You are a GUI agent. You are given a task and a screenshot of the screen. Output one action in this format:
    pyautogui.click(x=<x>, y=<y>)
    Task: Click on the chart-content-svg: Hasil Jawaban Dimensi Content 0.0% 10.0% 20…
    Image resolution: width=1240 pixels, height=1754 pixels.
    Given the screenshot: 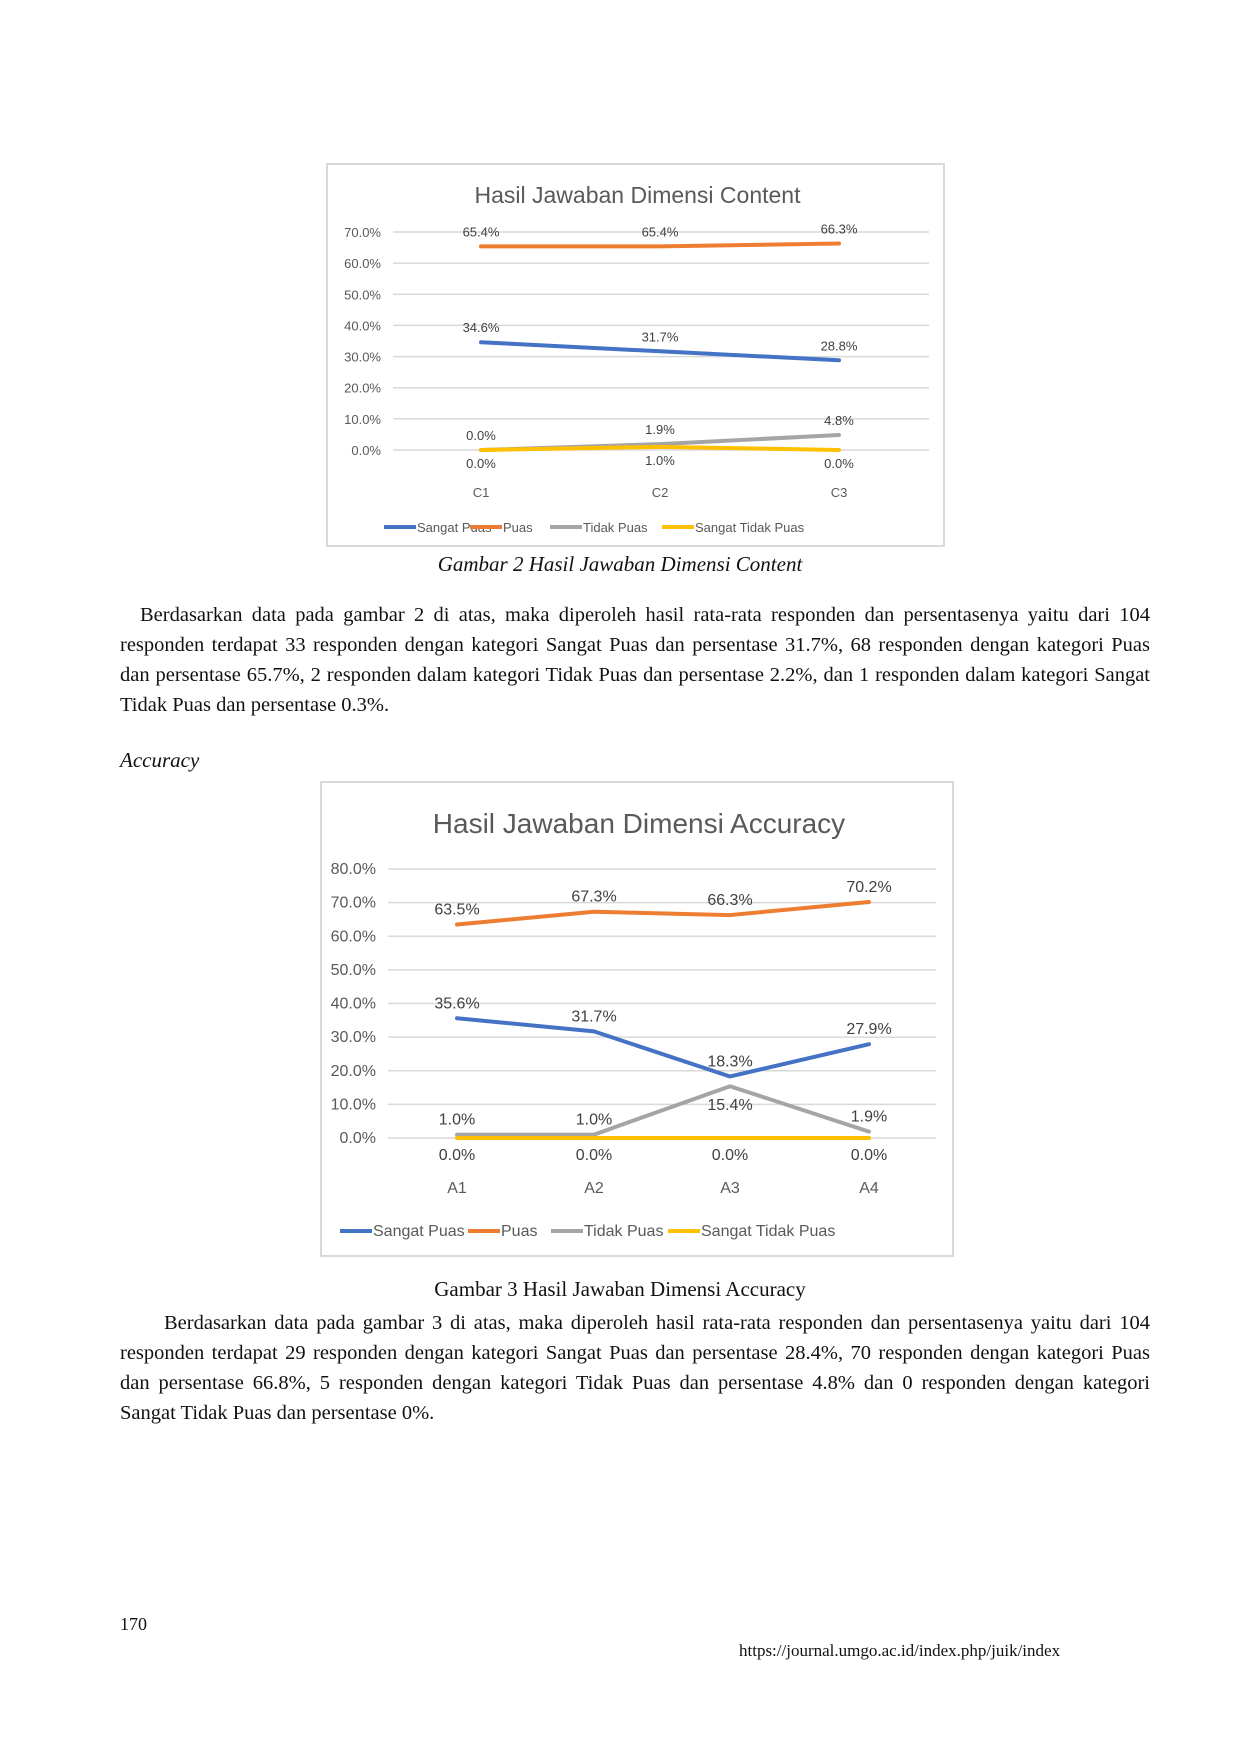 What is the action you would take?
    pyautogui.click(x=636, y=358)
    